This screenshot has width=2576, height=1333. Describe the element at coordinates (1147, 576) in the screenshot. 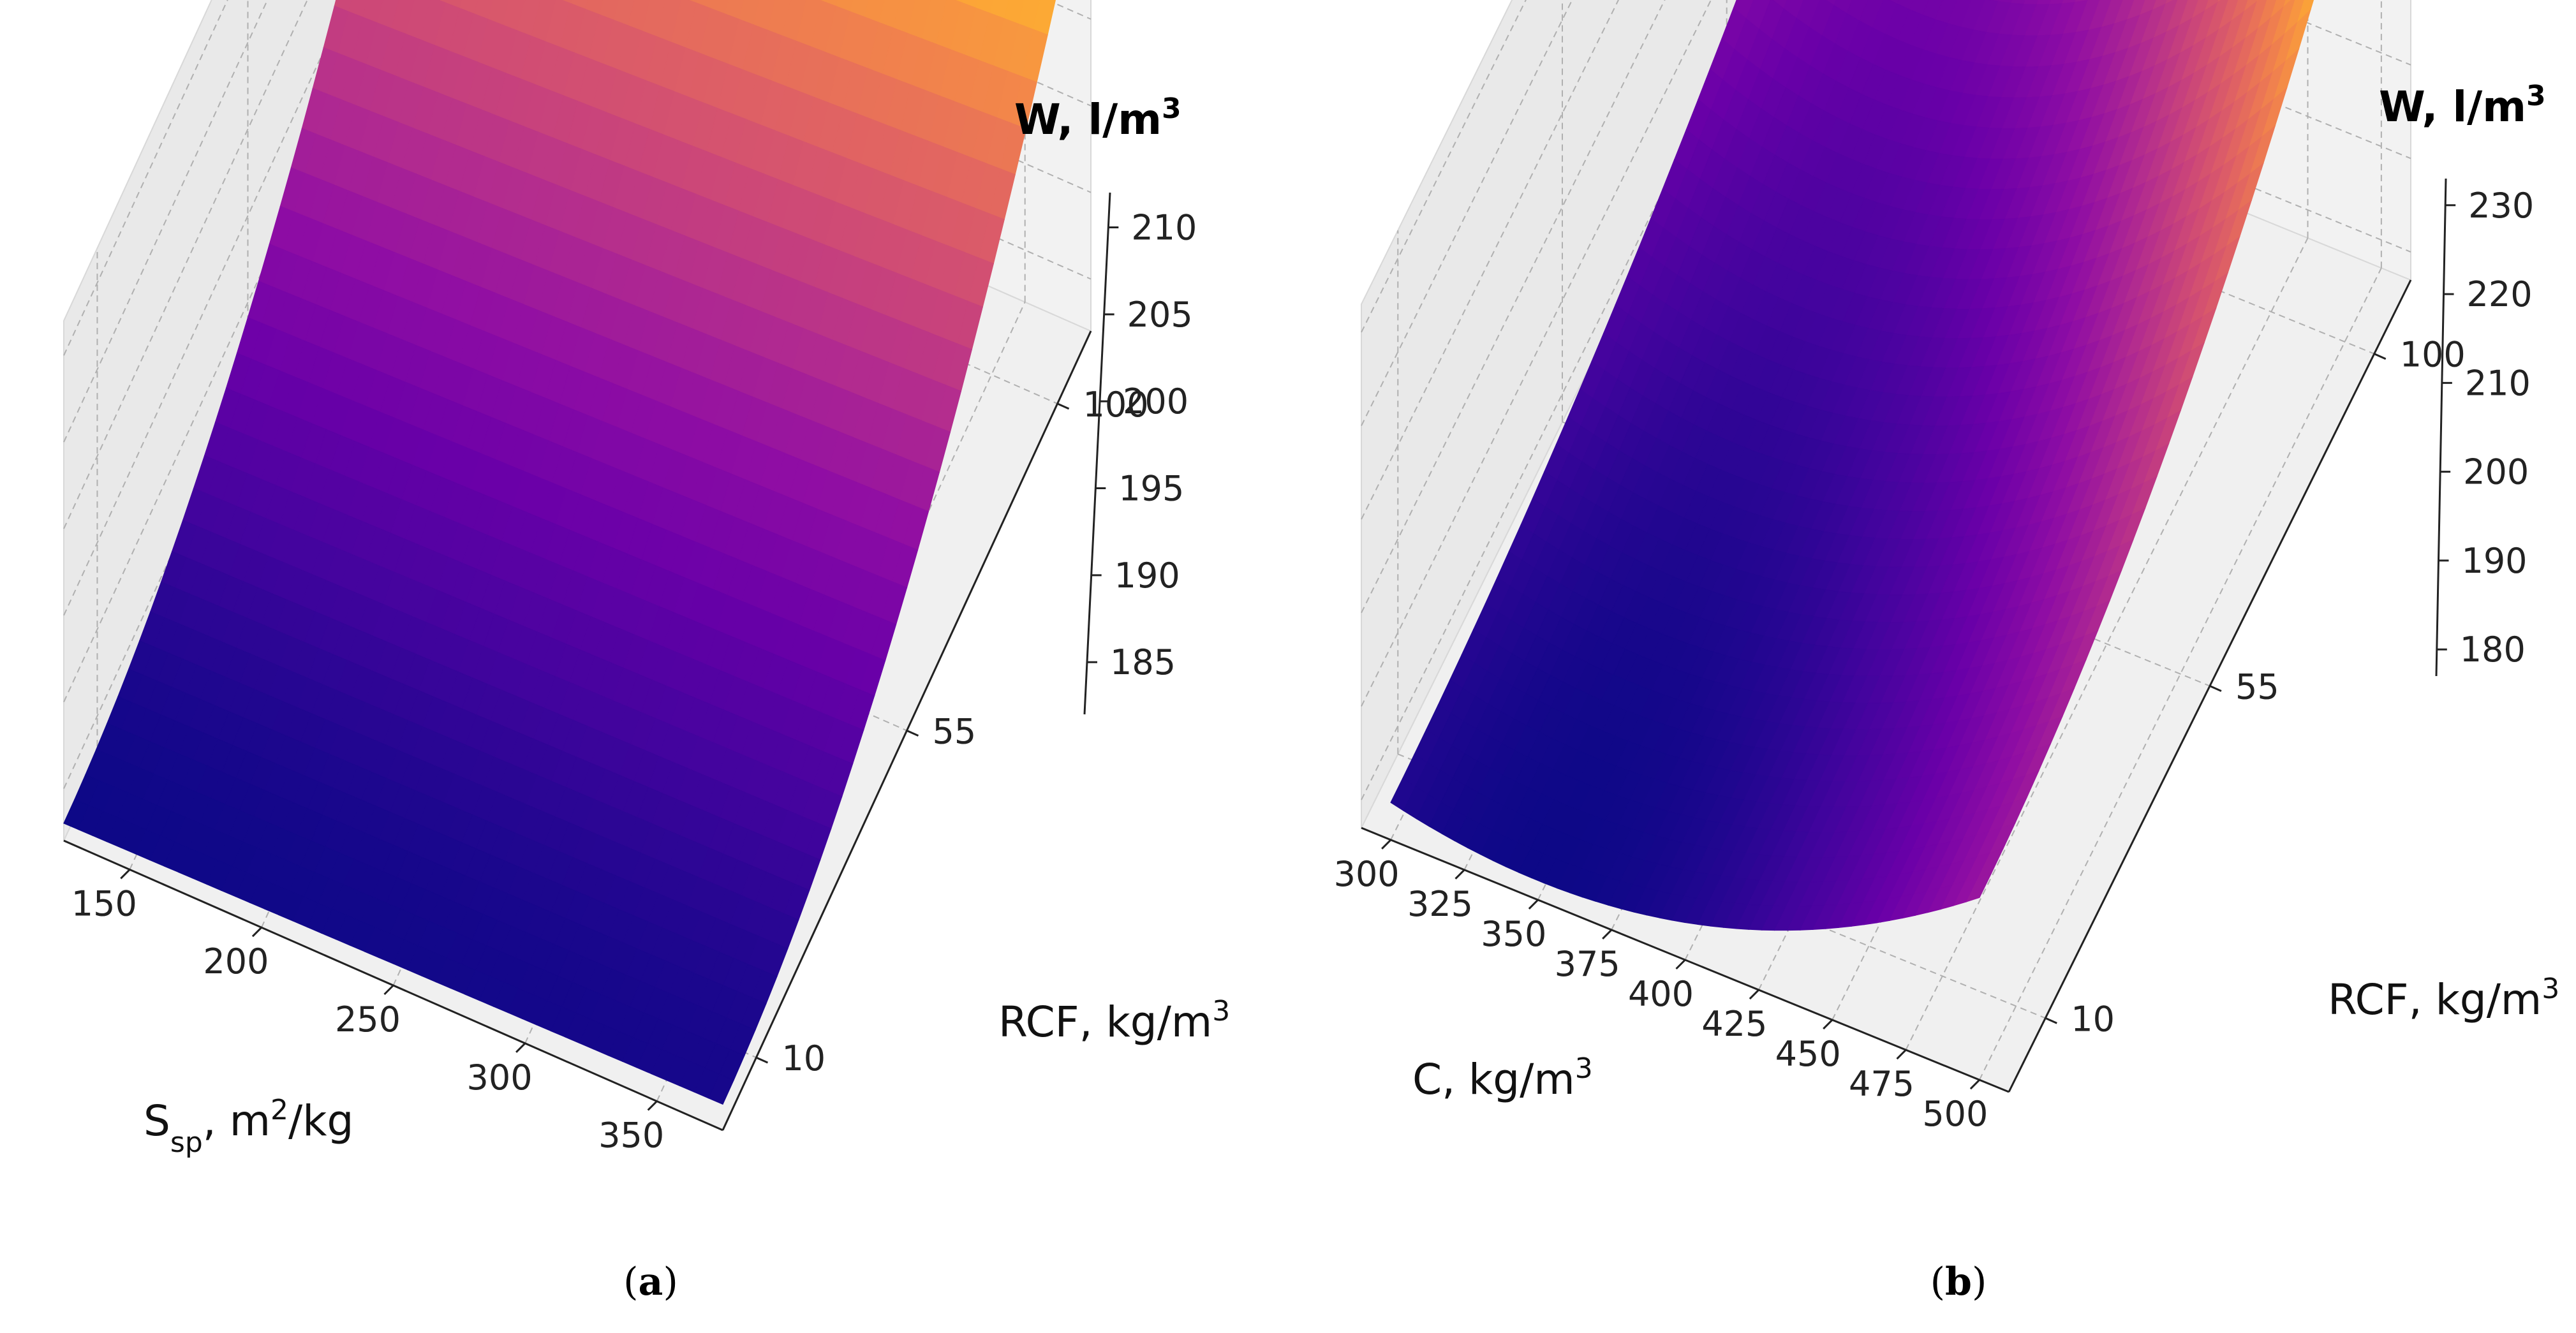

I see `panel-a-z-tick-label: 190` at that location.